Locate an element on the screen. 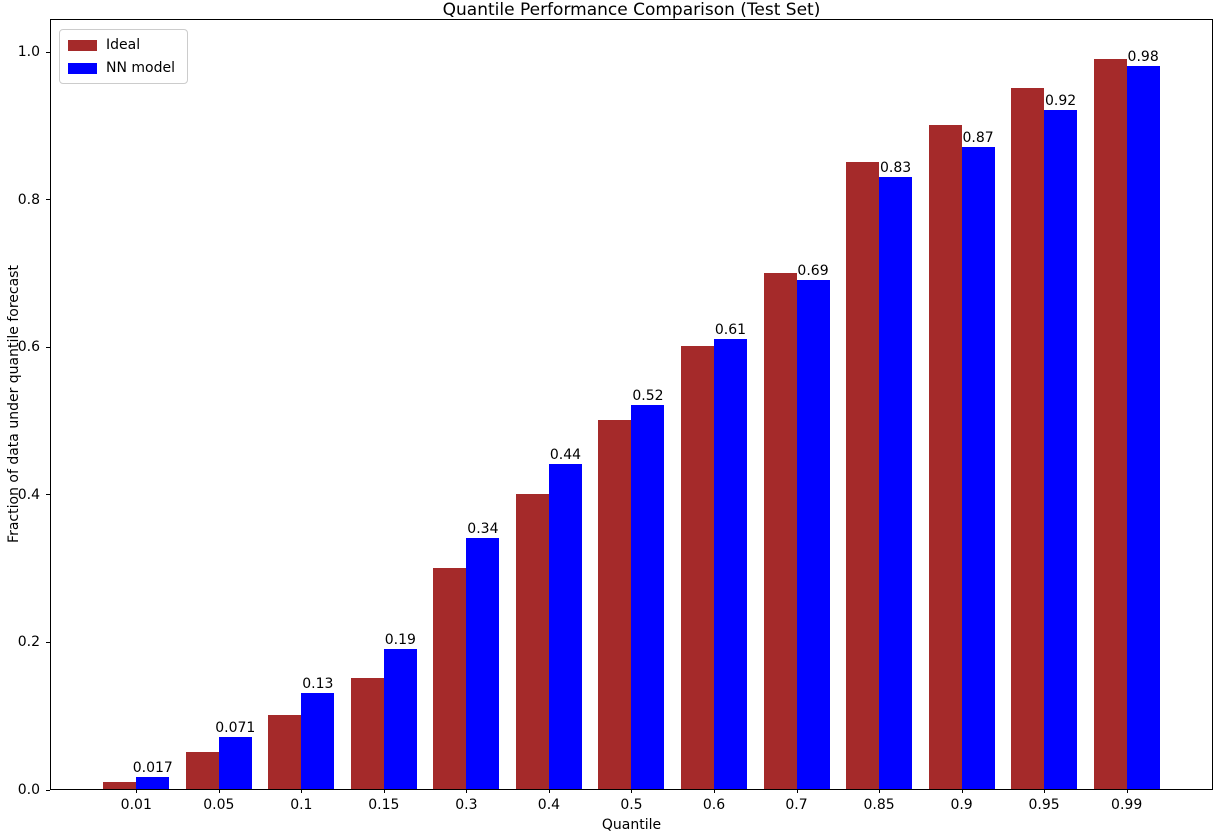 This screenshot has height=835, width=1213. nn-model-bar: 0.44 is located at coordinates (565, 618).